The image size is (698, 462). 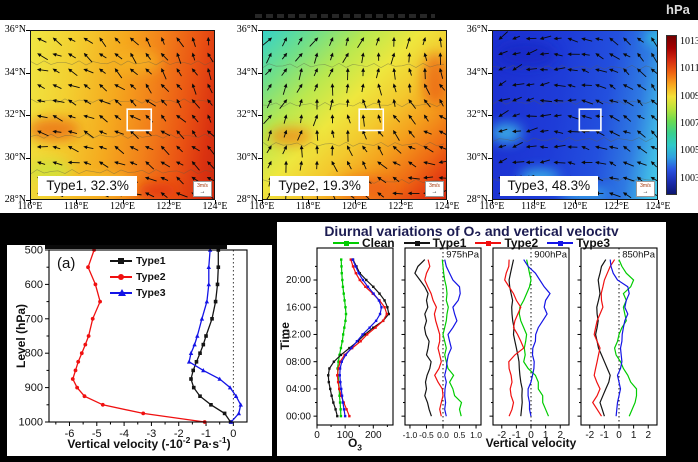 What do you see at coordinates (352, 443) in the screenshot?
I see `o3-axis-title-text: O` at bounding box center [352, 443].